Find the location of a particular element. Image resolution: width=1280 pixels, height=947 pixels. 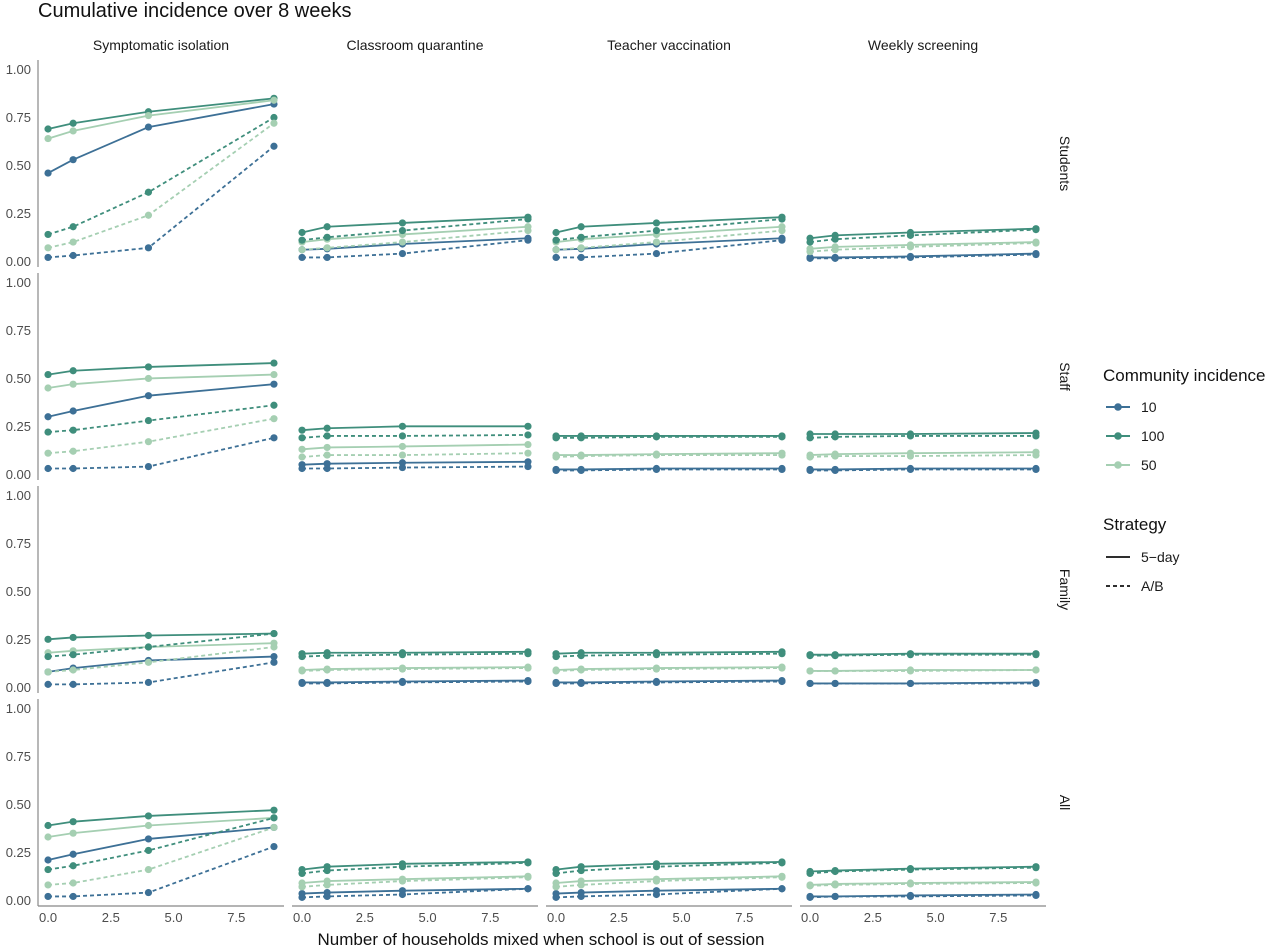

row-strip-label: Staff is located at coordinates (1065, 376).